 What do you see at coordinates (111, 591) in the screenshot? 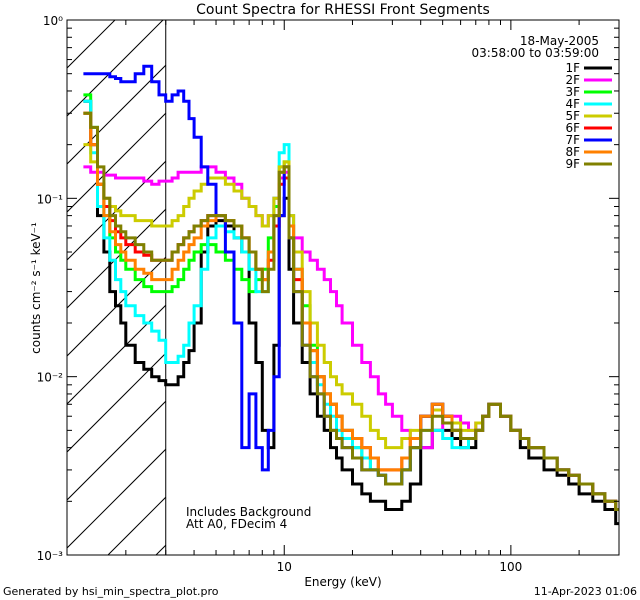
I see `generated-by-footer: Generated by hsi_min_spectra_plot.pro` at bounding box center [111, 591].